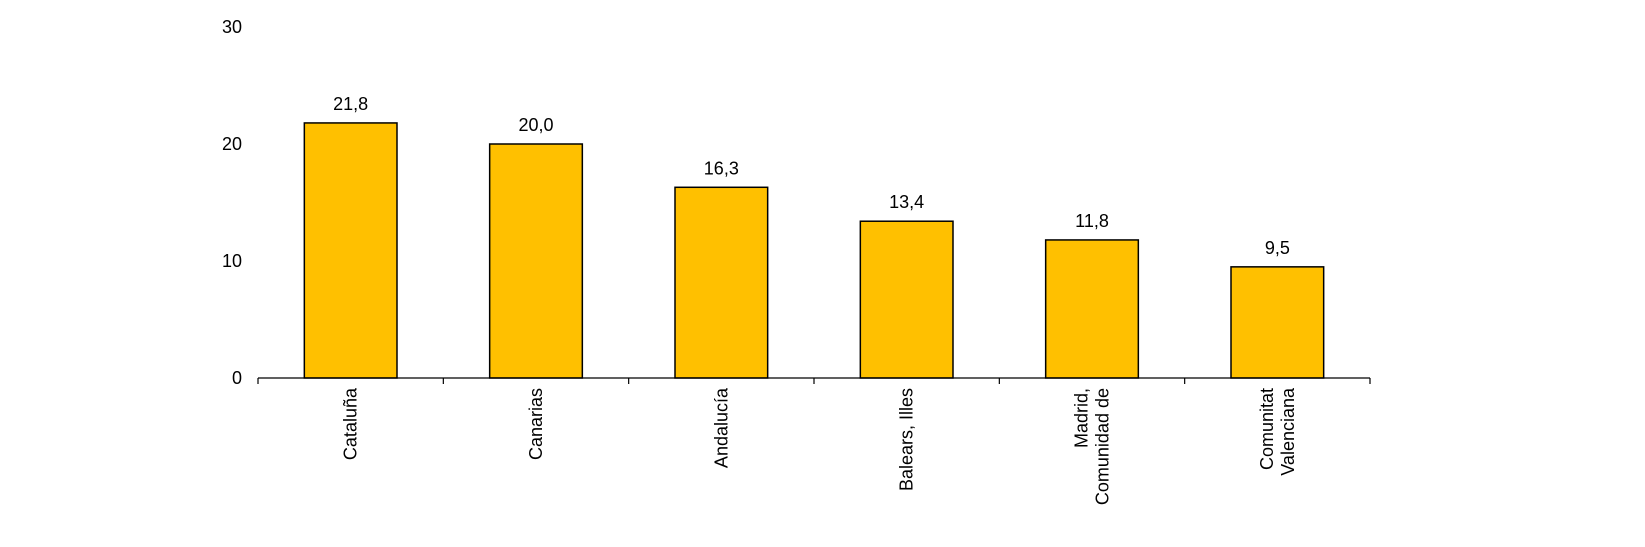 This screenshot has height=547, width=1645. What do you see at coordinates (1288, 431) in the screenshot?
I see `category-label-line: Valenciana` at bounding box center [1288, 431].